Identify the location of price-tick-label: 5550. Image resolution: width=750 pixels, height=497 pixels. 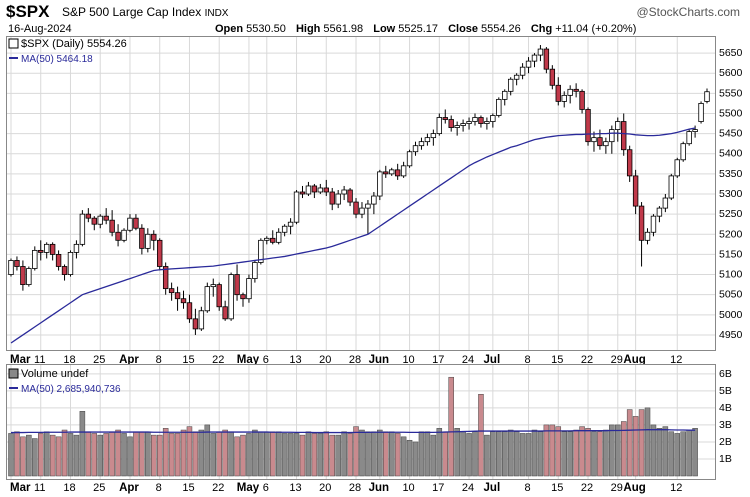
(731, 93).